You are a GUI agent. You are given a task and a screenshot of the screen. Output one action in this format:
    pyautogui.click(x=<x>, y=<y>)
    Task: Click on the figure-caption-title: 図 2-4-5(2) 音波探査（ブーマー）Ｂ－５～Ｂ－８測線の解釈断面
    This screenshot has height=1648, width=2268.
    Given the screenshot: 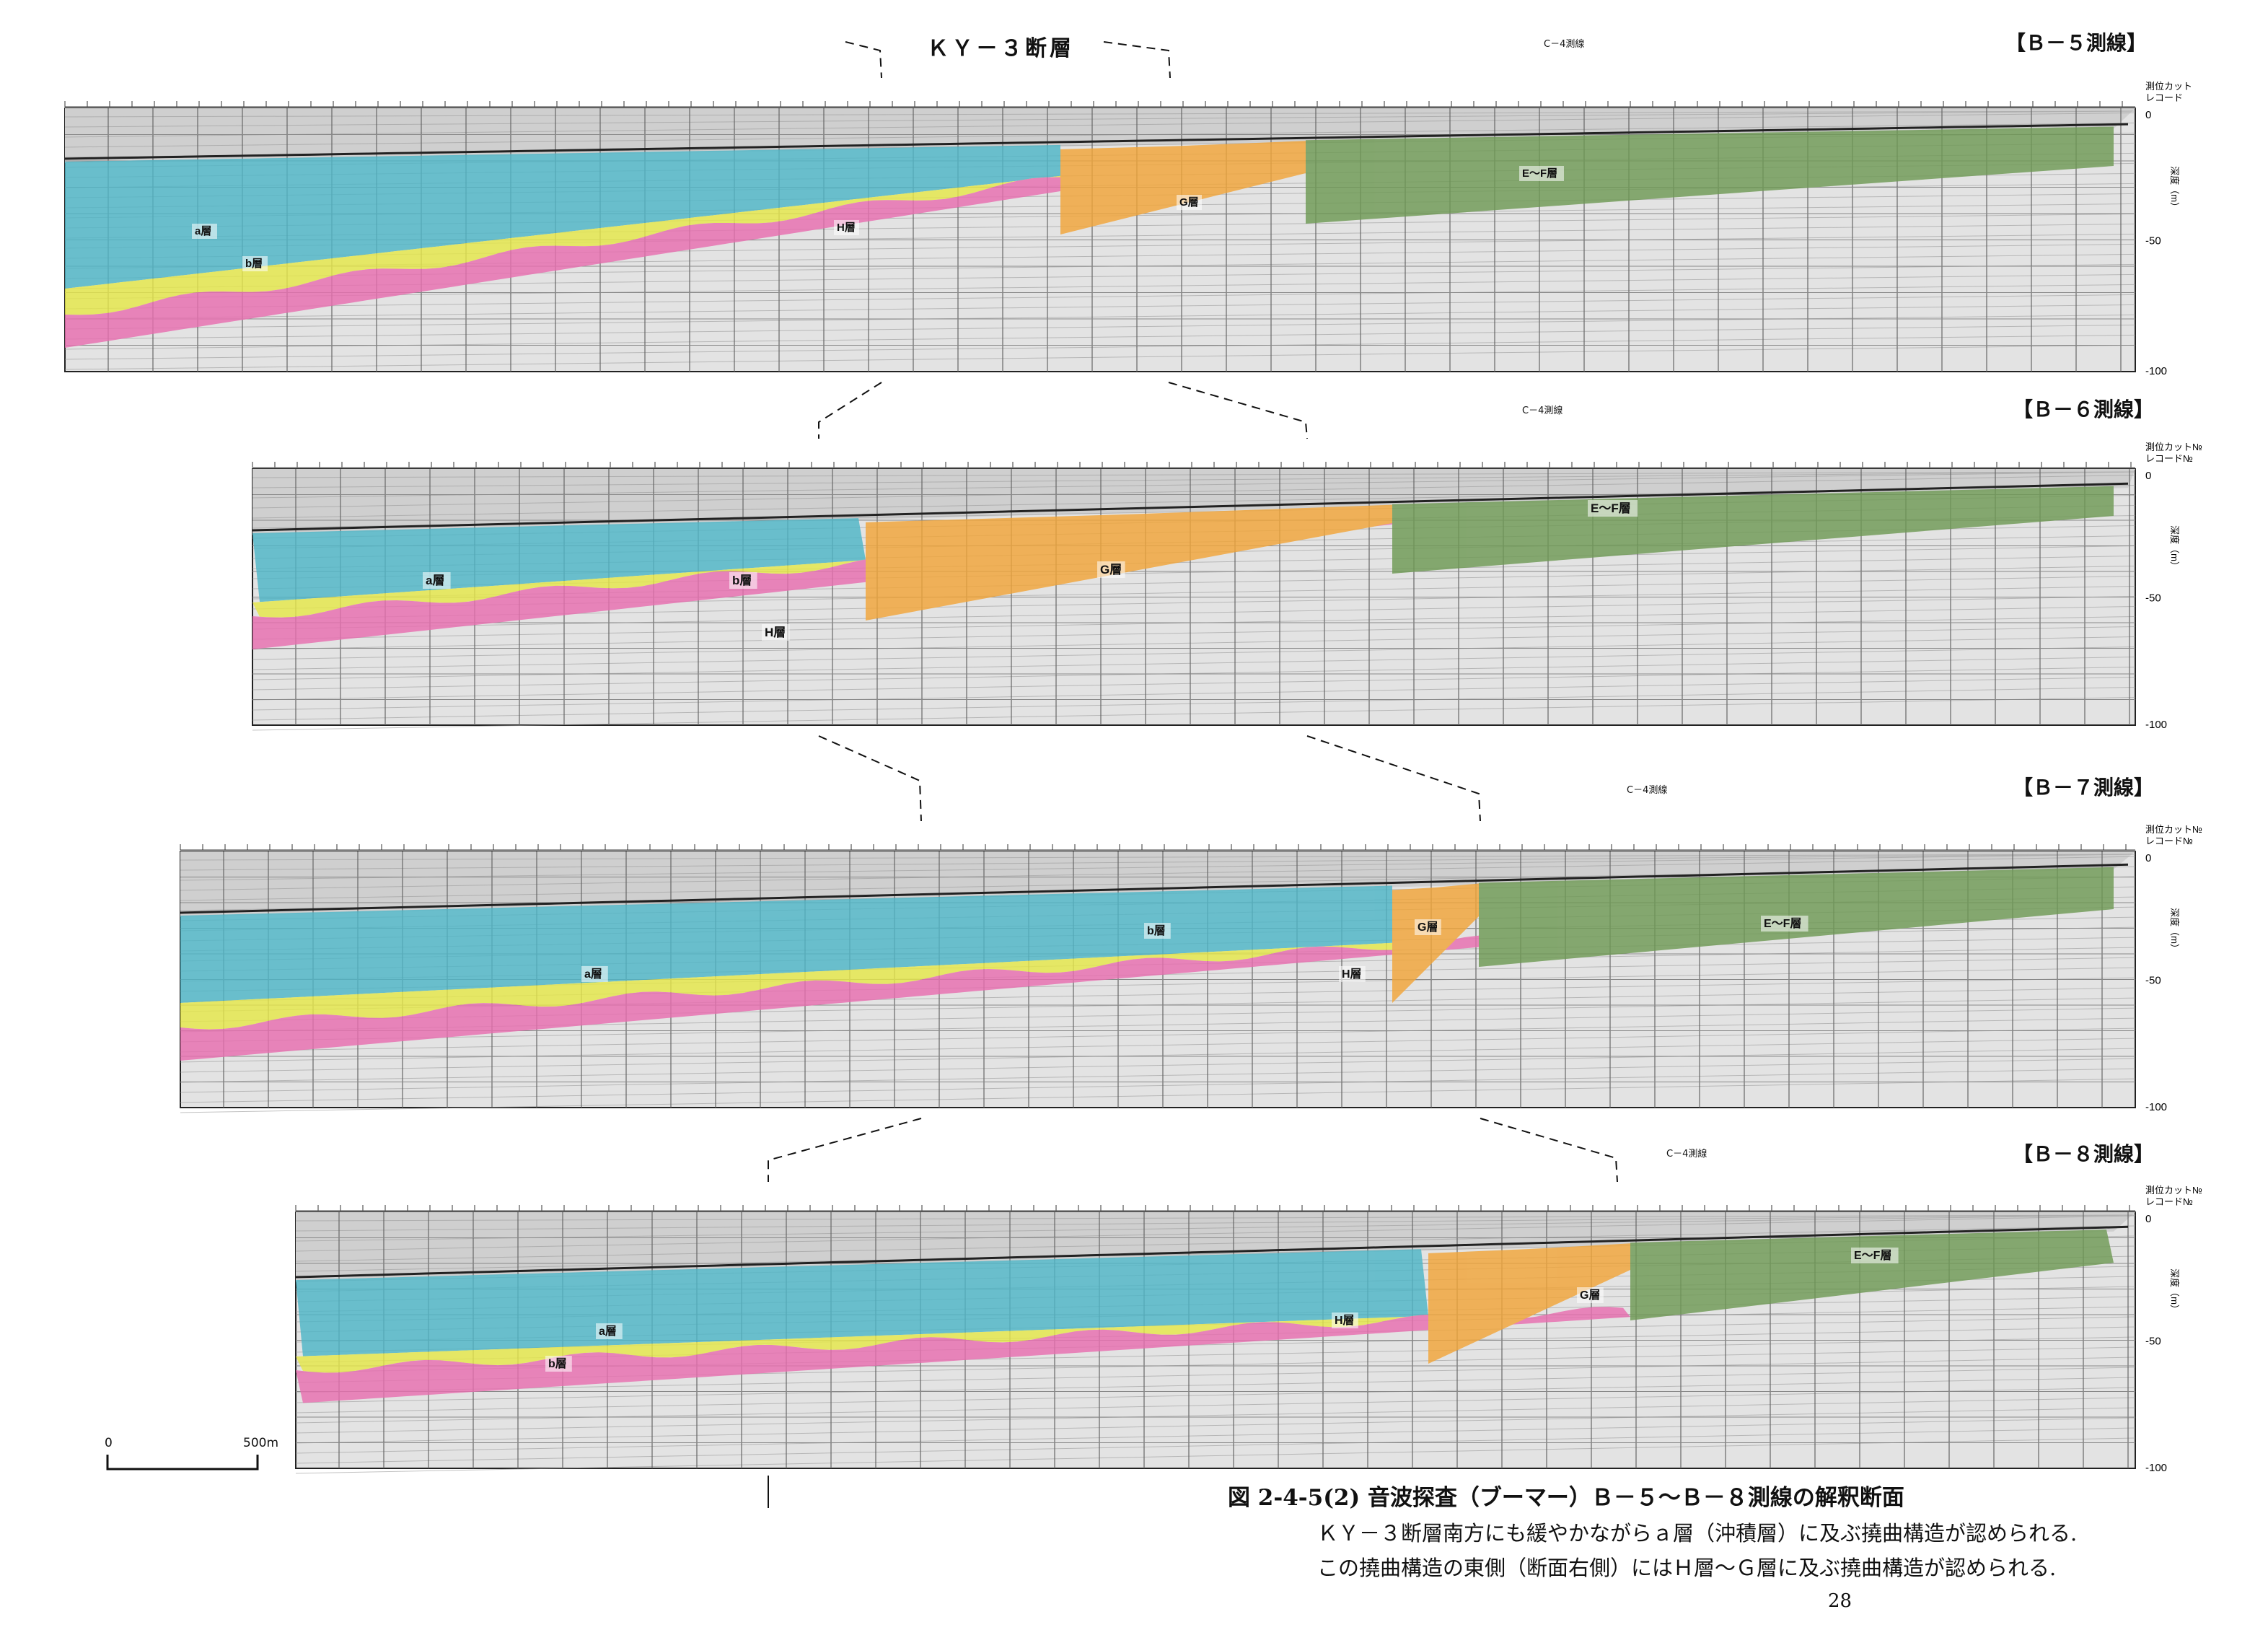 What is the action you would take?
    pyautogui.click(x=1566, y=1498)
    